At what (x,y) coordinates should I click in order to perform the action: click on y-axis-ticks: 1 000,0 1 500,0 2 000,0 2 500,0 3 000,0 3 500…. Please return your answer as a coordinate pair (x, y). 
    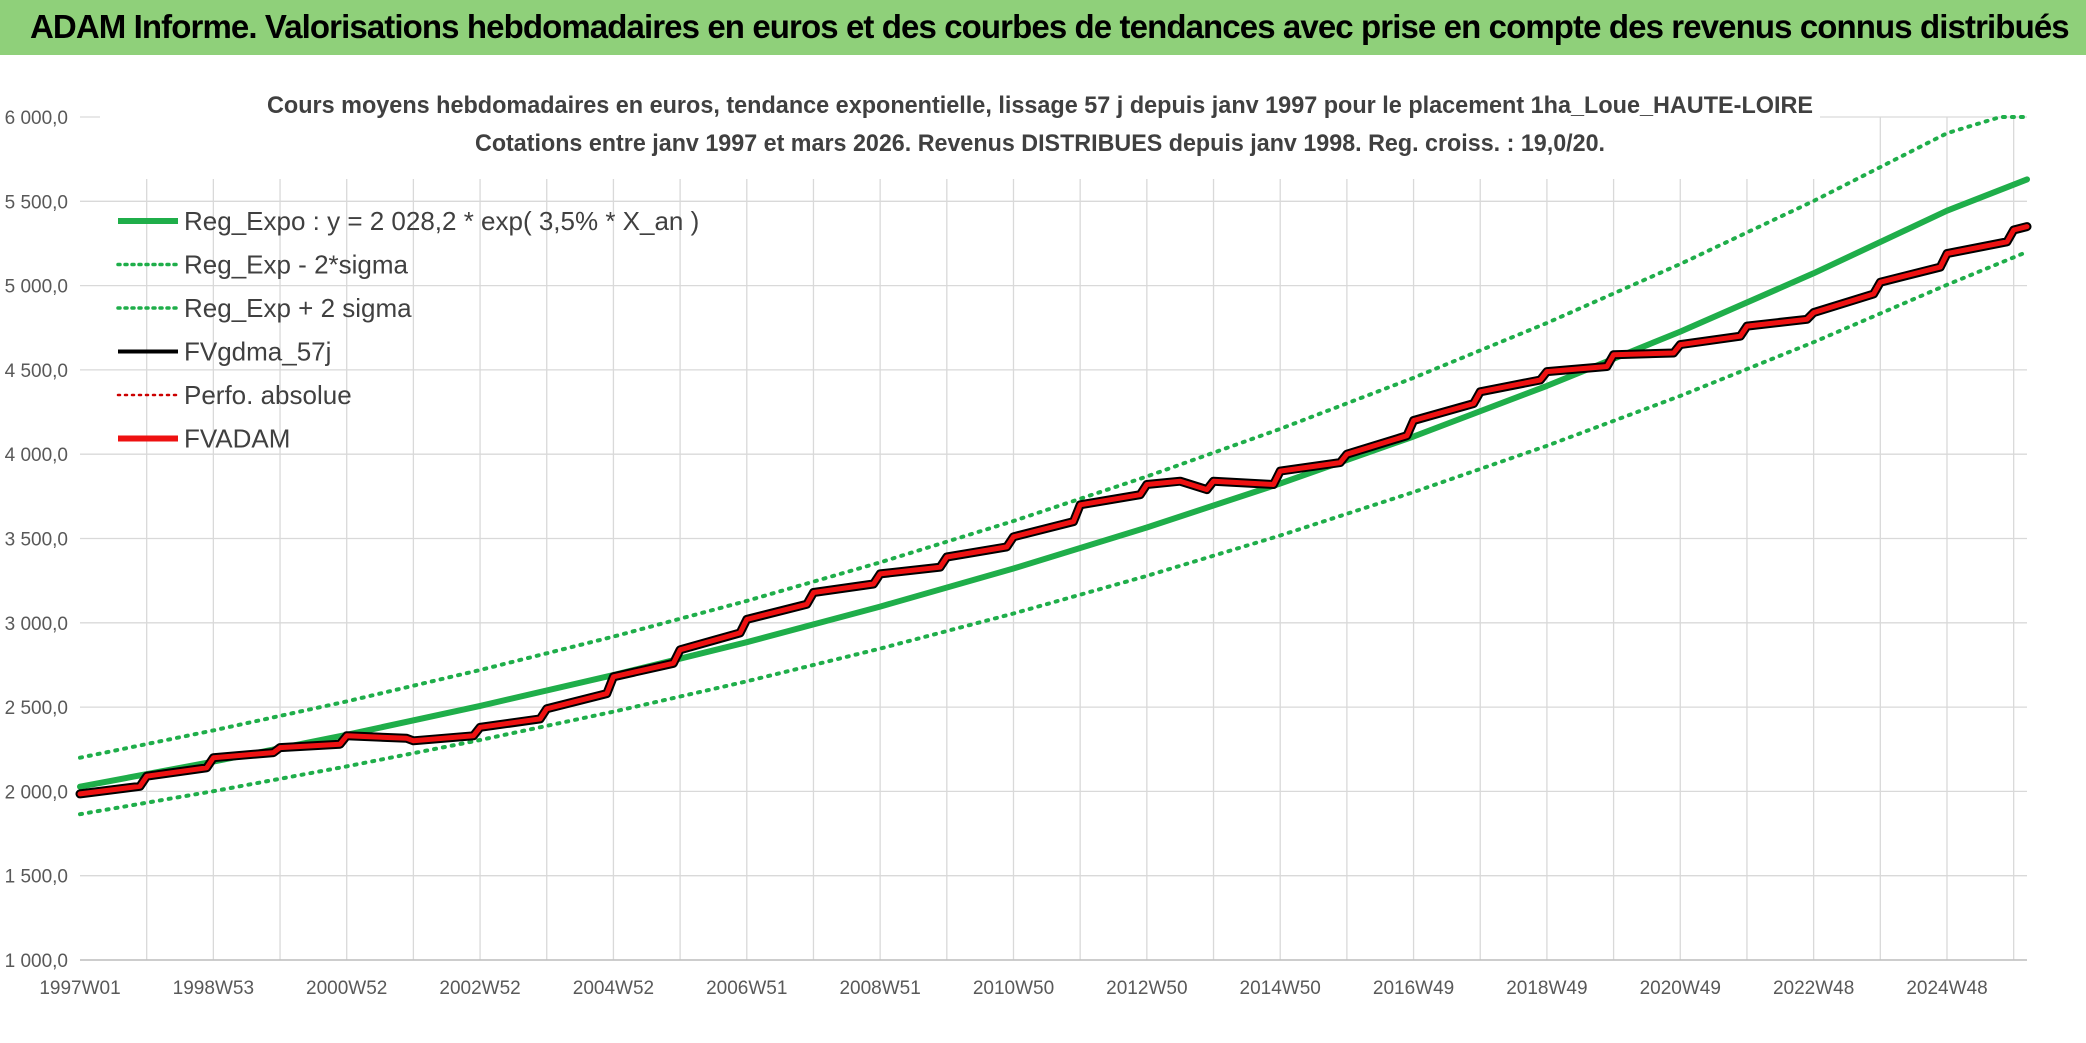
    Looking at the image, I should click on (36, 540).